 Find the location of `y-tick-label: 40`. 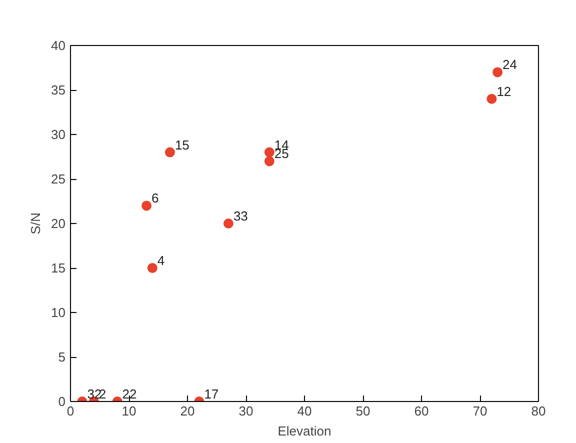

y-tick-label: 40 is located at coordinates (58, 45).